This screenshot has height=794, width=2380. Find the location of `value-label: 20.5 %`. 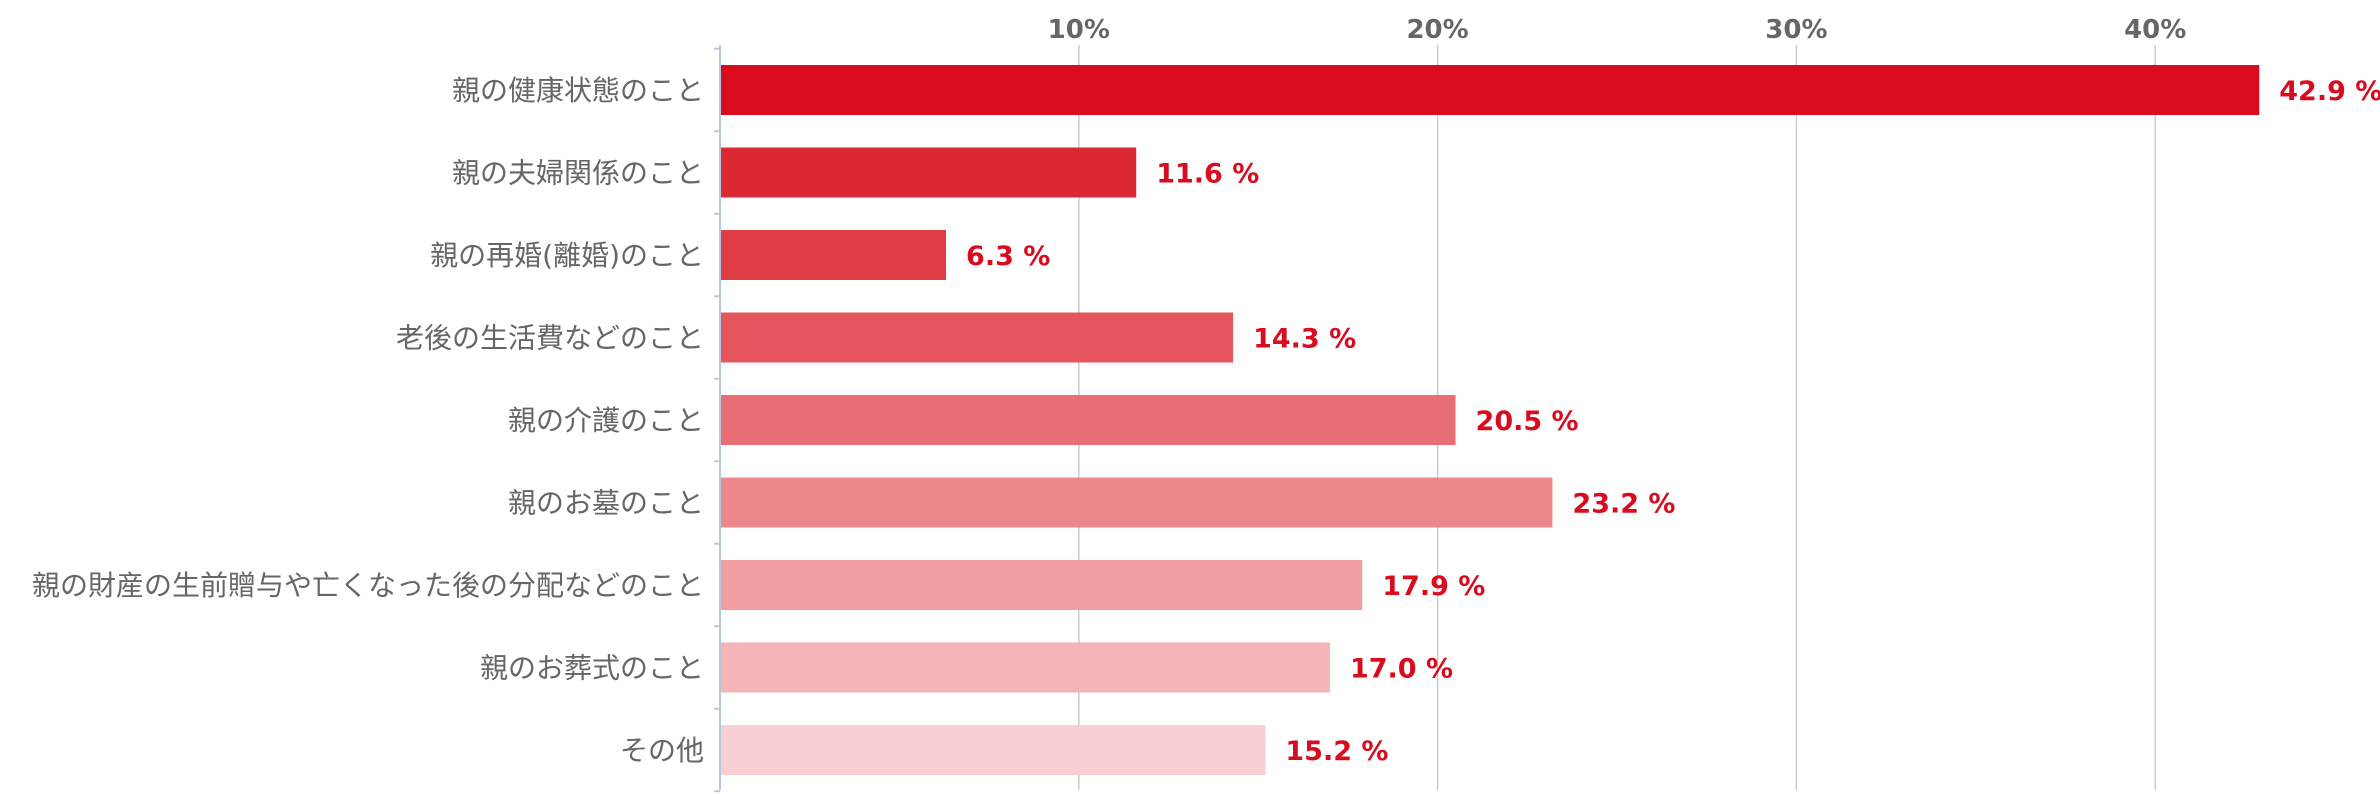

value-label: 20.5 % is located at coordinates (1527, 421).